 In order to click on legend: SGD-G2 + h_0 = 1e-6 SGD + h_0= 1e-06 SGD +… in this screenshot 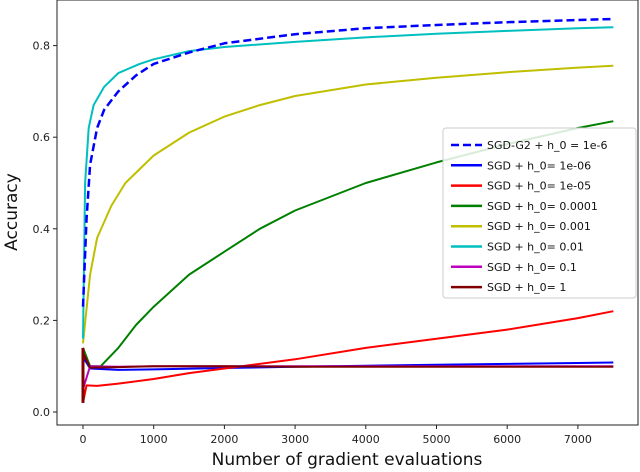, I will do `click(539, 213)`.